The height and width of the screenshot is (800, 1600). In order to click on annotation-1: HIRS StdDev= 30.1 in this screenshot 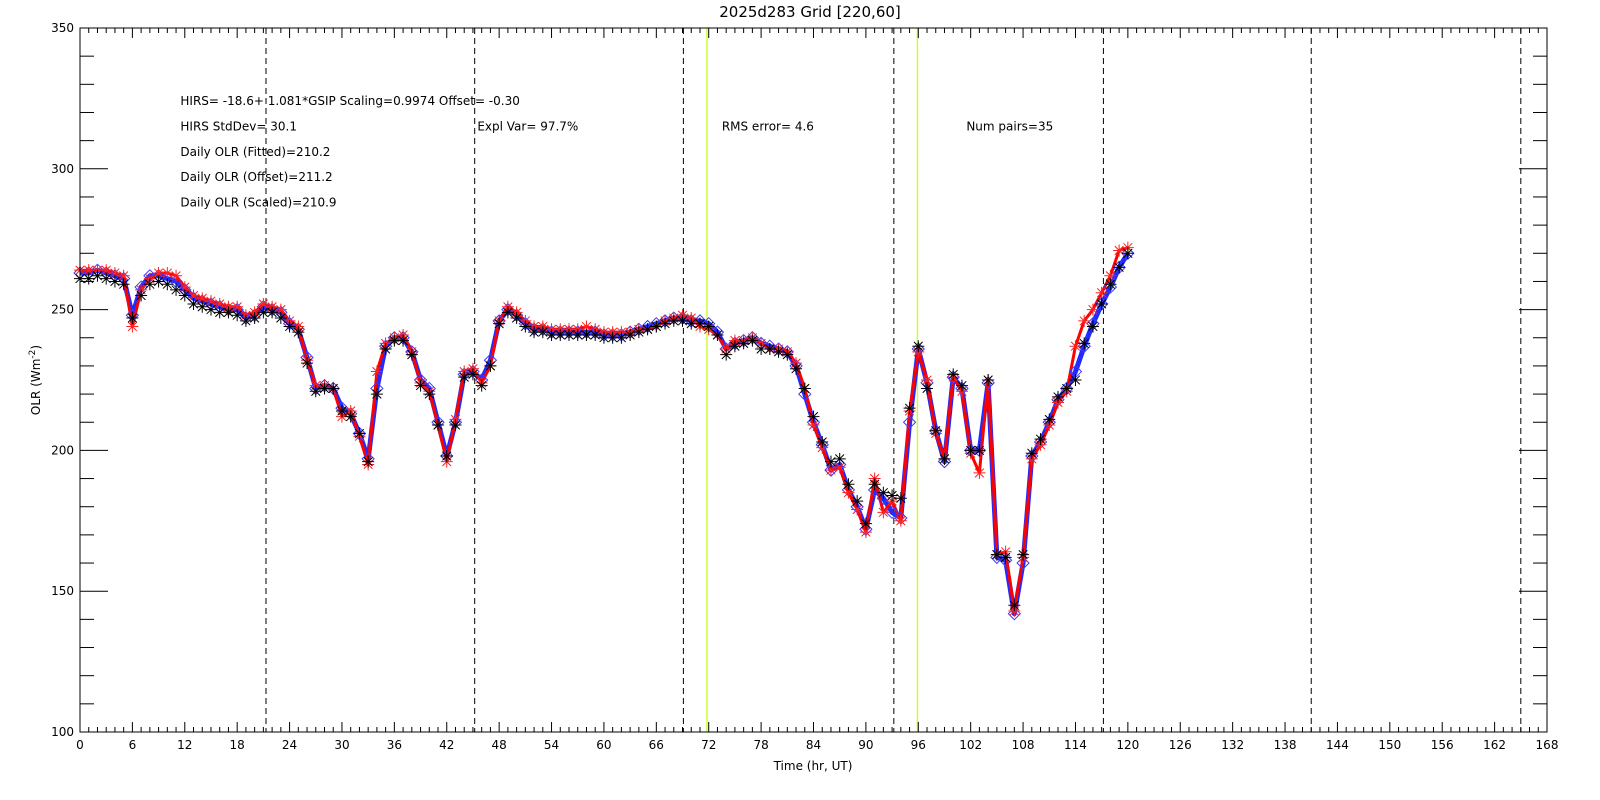, I will do `click(238, 127)`.